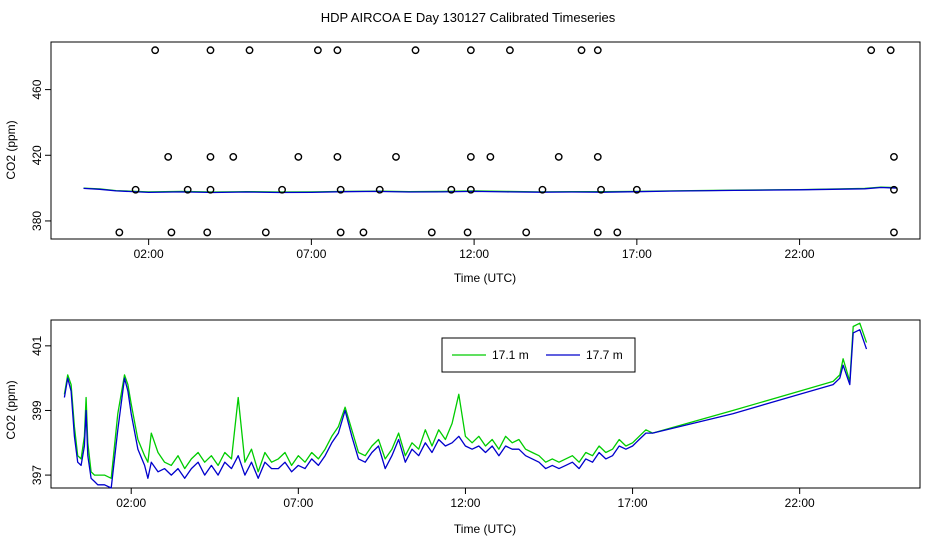  What do you see at coordinates (485, 529) in the screenshot?
I see `bottom-x-axis-label: Time (UTC)` at bounding box center [485, 529].